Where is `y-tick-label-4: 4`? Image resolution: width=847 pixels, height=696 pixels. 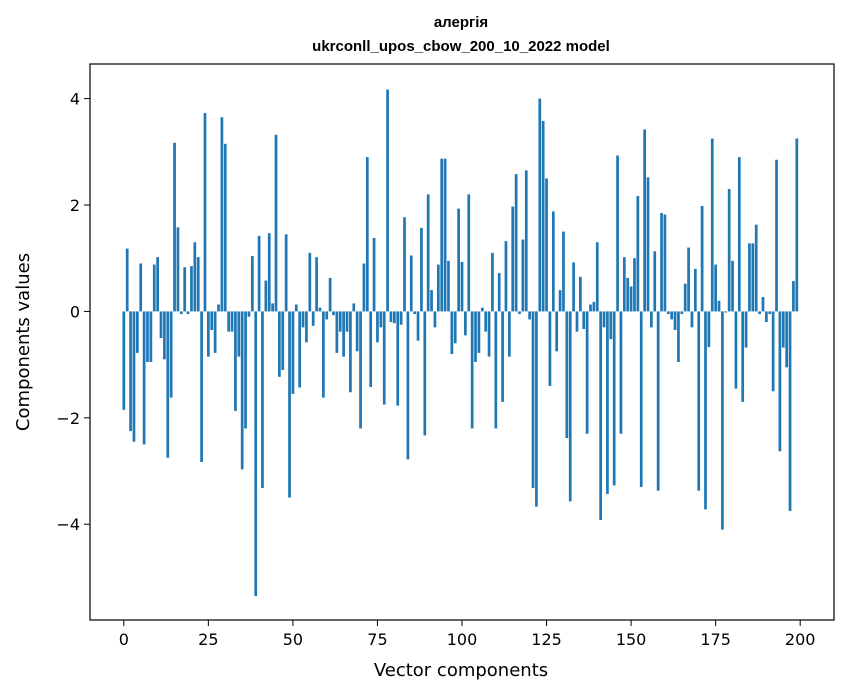
y-tick-label-4: 4 is located at coordinates (75, 99).